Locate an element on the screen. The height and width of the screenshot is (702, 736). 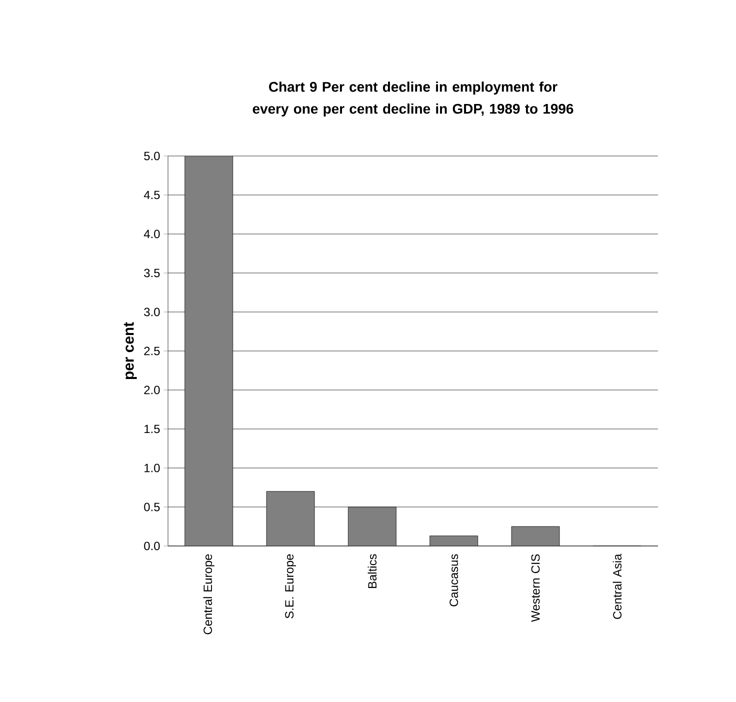
x-tick-label: Central Asia is located at coordinates (617, 586).